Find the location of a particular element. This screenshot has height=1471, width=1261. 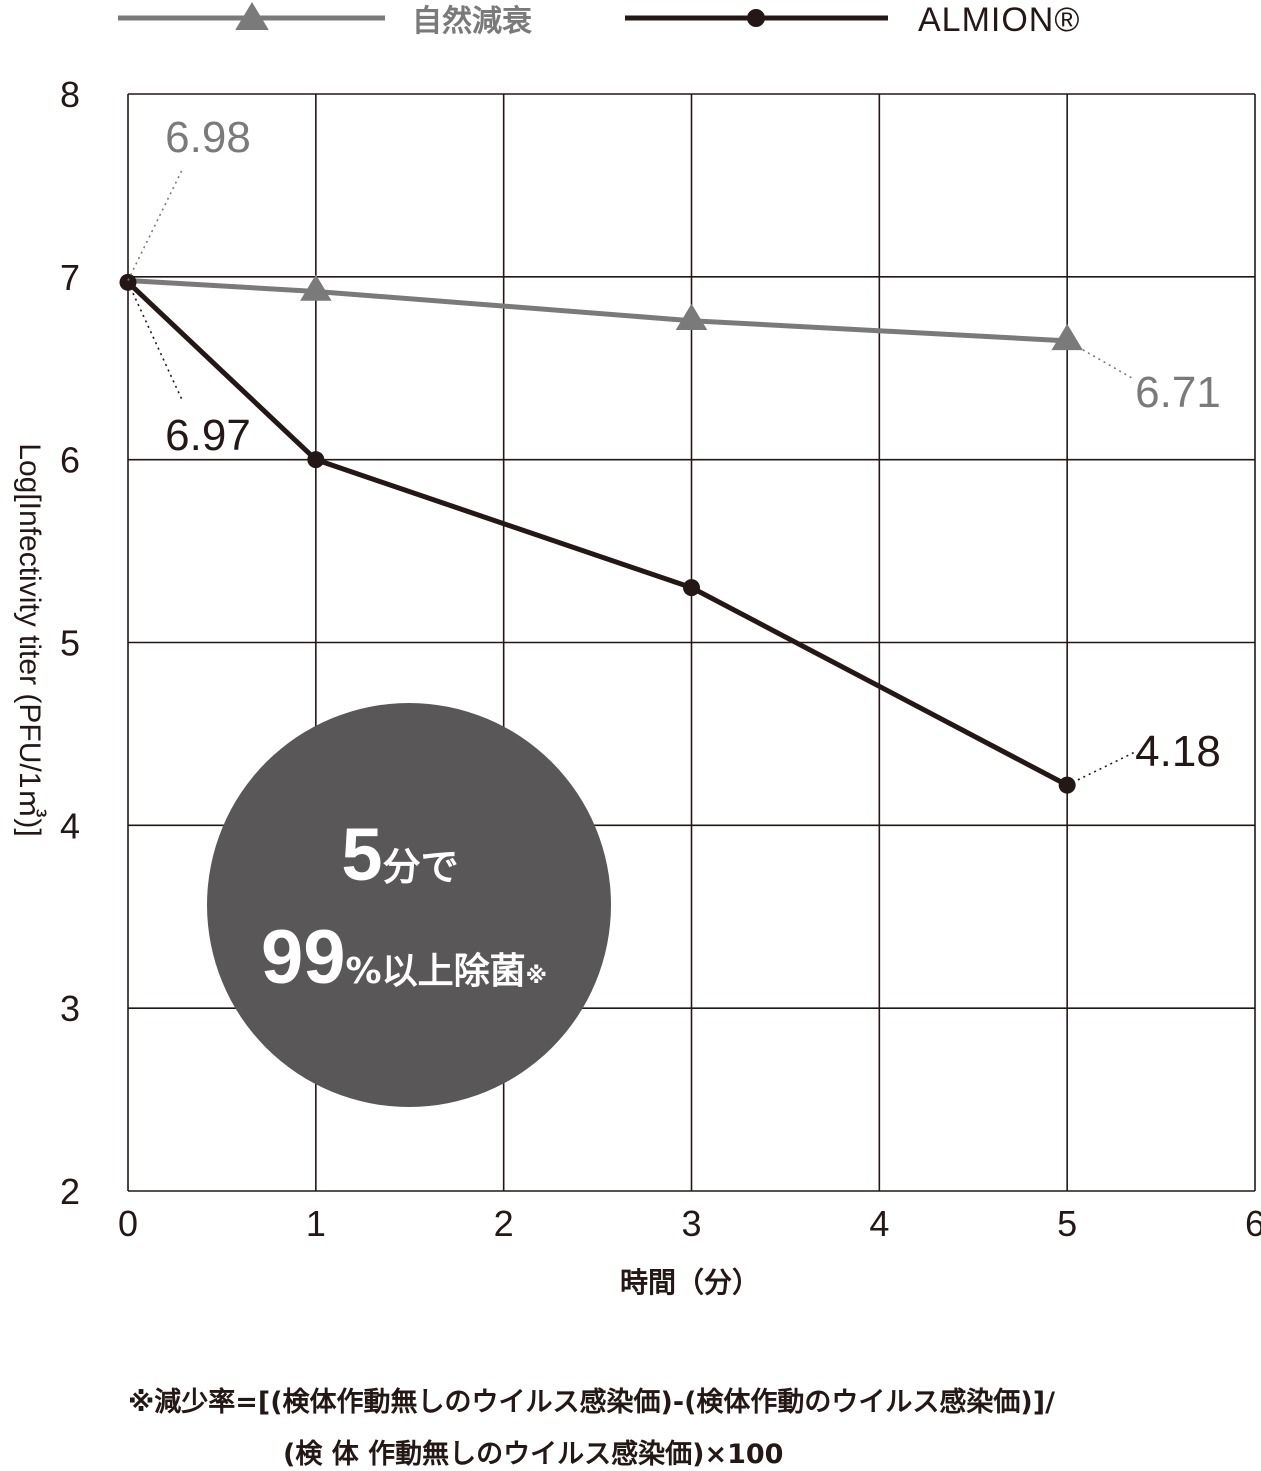

y-tick-label: 8 is located at coordinates (70, 94).